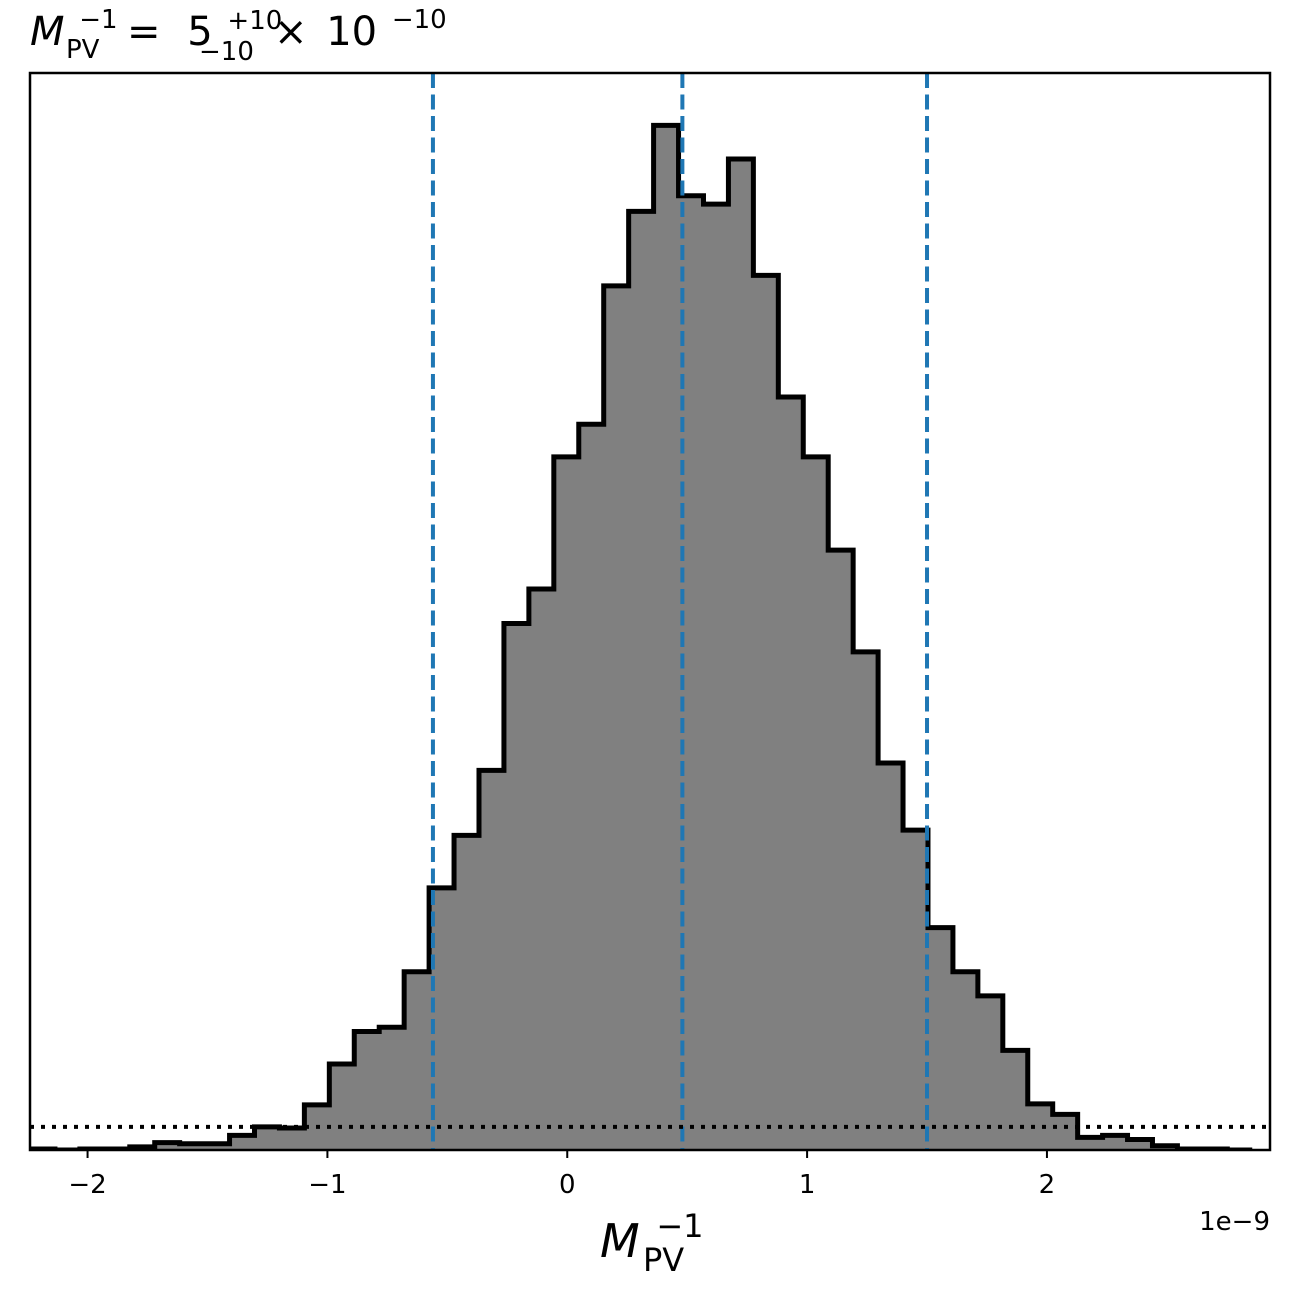 Image resolution: width=1289 pixels, height=1293 pixels. I want to click on xlabel-subscript: PV, so click(663, 1260).